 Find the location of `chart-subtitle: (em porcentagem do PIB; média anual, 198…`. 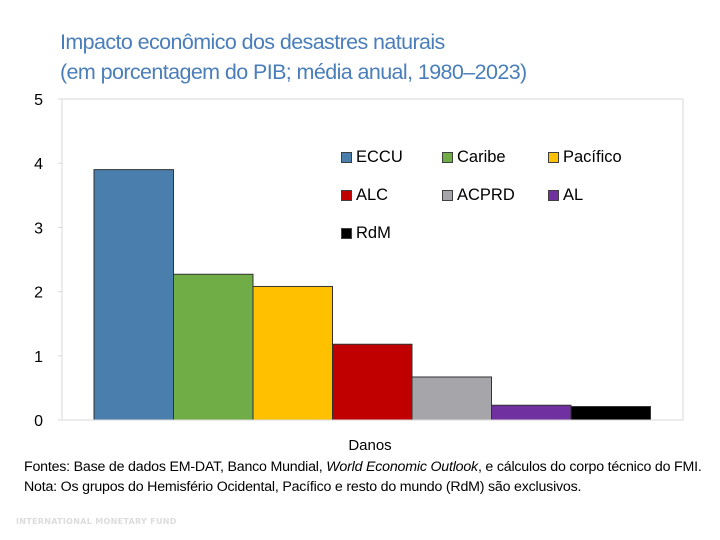

chart-subtitle: (em porcentagem do PIB; média anual, 198… is located at coordinates (293, 72).